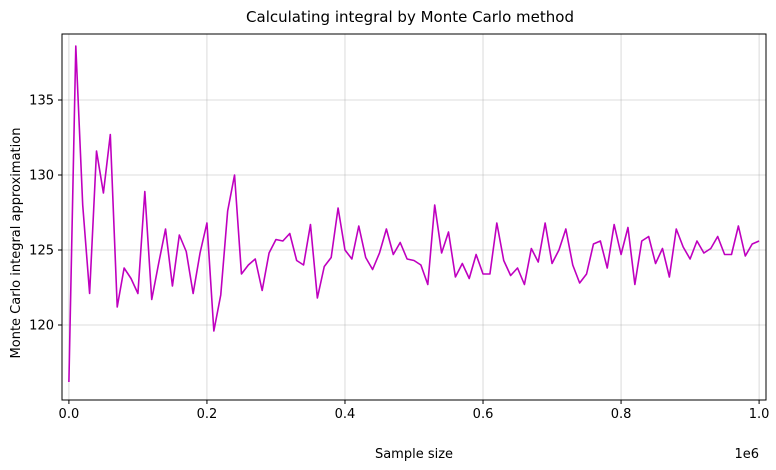 The height and width of the screenshot is (470, 776). Describe the element at coordinates (69, 414) in the screenshot. I see `x-tick-label: 0.0` at that location.